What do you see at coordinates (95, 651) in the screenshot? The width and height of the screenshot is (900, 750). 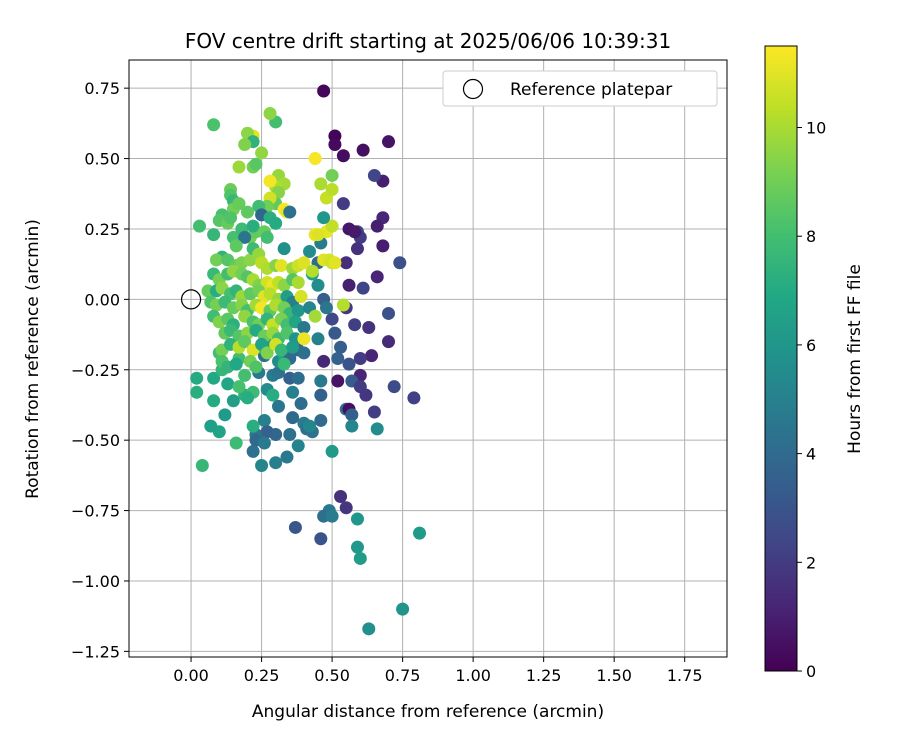 I see `y-tick-label: −1.25` at bounding box center [95, 651].